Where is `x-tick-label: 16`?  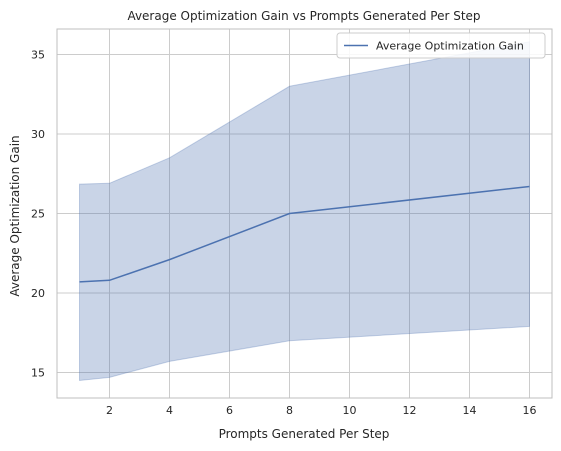
x-tick-label: 16 is located at coordinates (530, 410).